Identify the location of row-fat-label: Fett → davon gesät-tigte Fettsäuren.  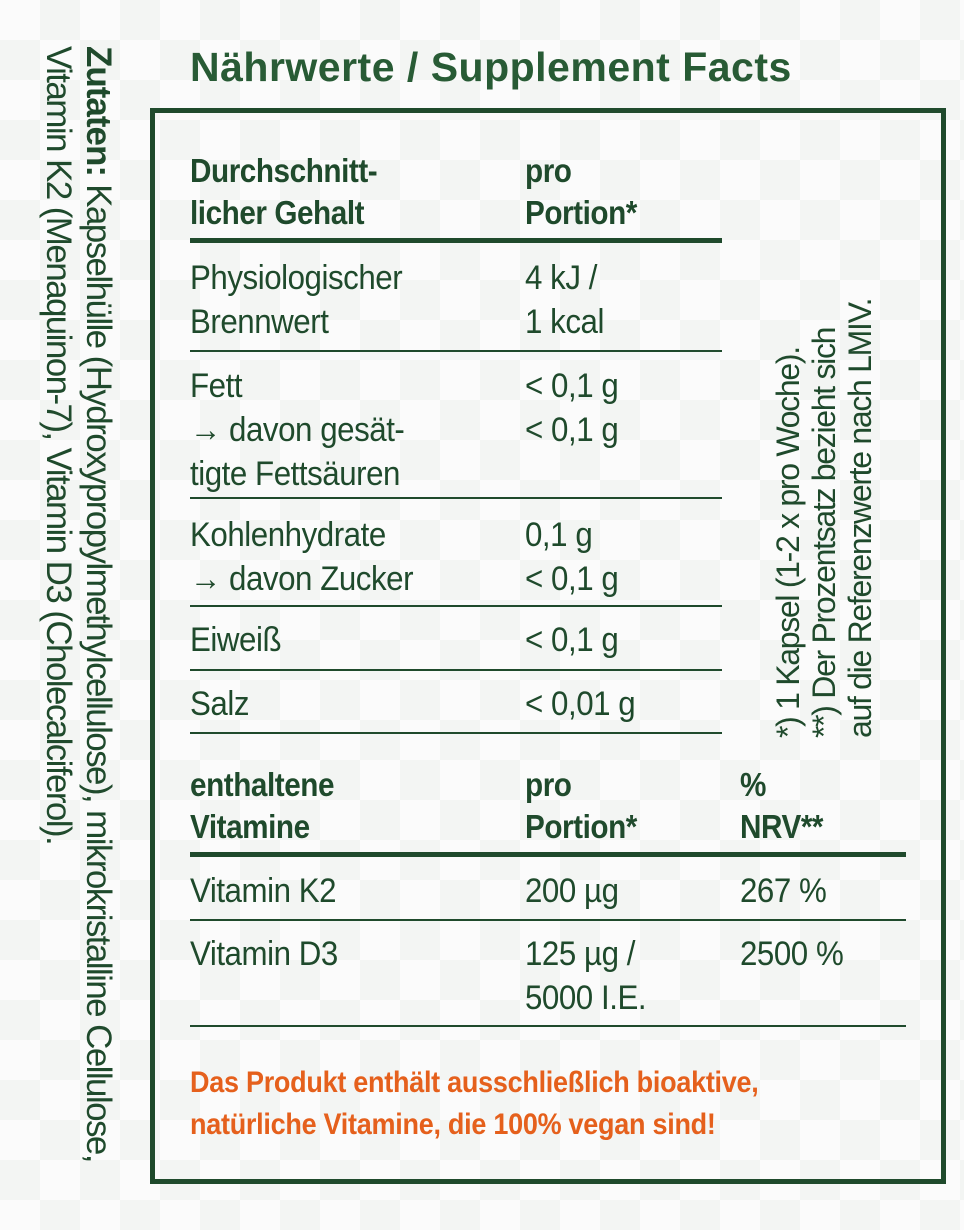
(297, 430).